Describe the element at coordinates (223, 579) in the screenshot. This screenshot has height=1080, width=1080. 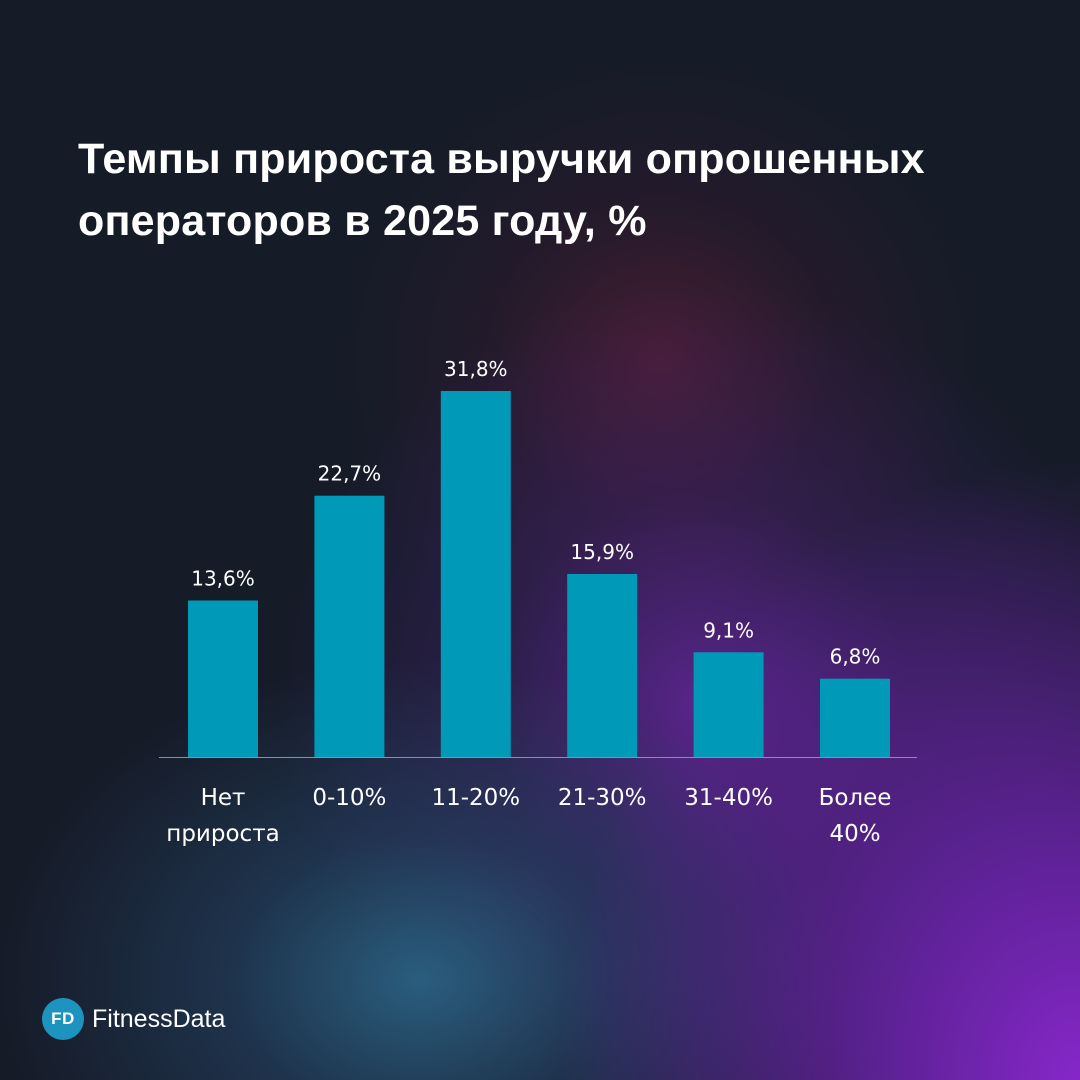
I see `value-label-1: 13,6%` at that location.